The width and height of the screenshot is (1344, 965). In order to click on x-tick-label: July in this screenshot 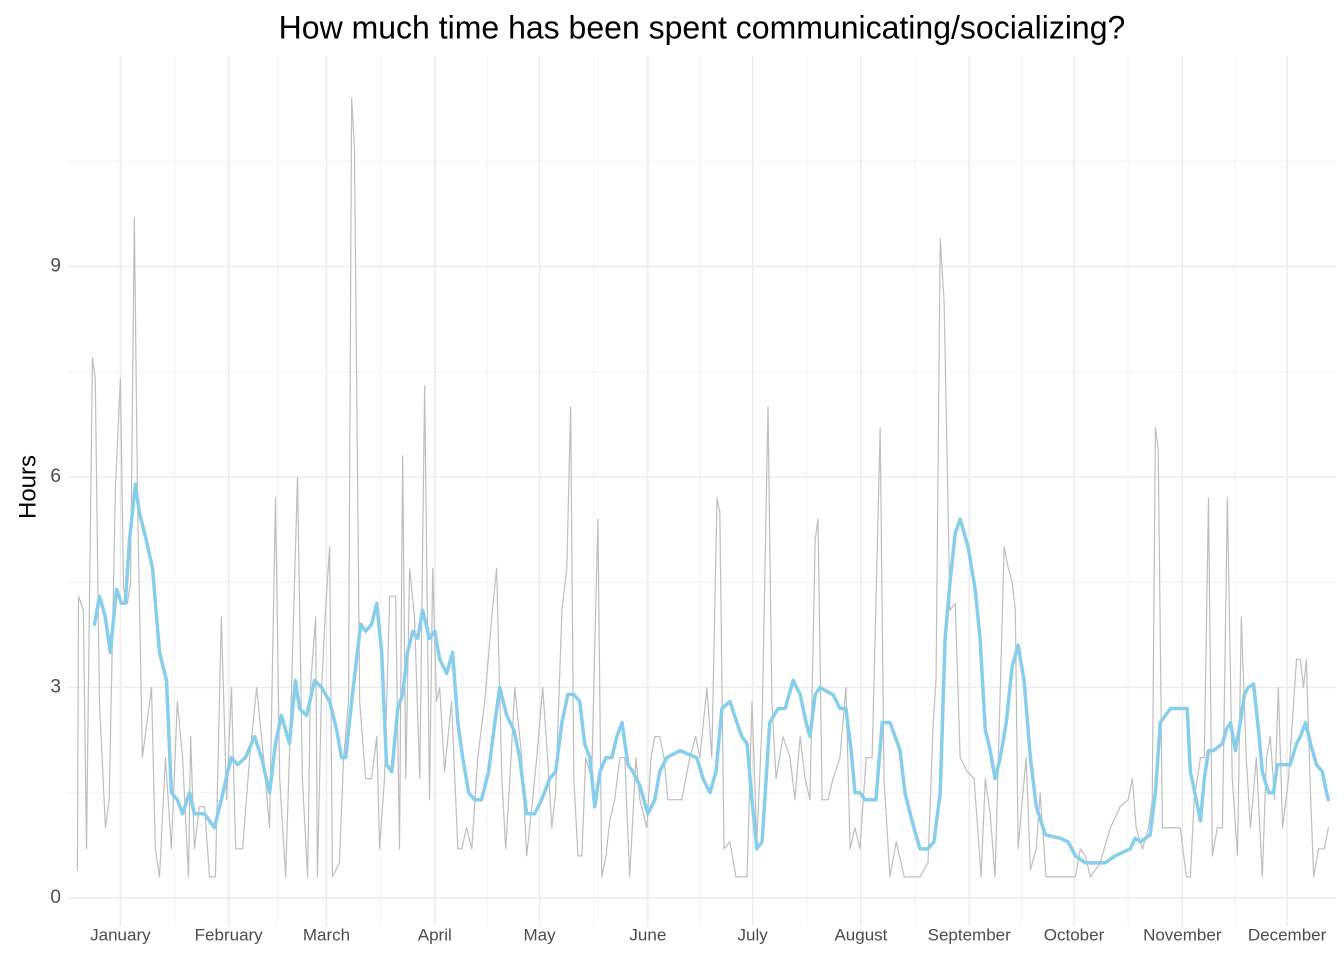, I will do `click(753, 934)`.